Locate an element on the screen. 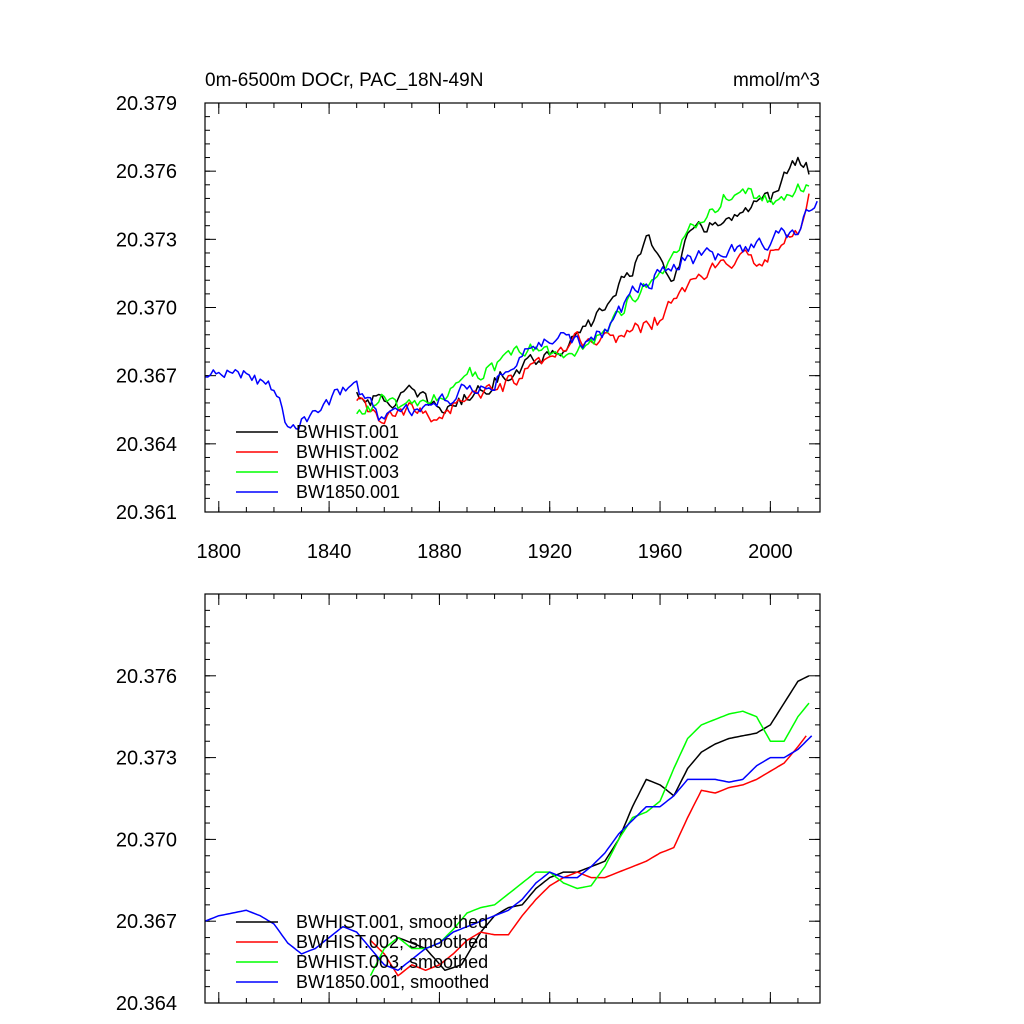 The height and width of the screenshot is (1024, 1024). legend-label-bwhist-002: BWHIST.002 is located at coordinates (347, 452).